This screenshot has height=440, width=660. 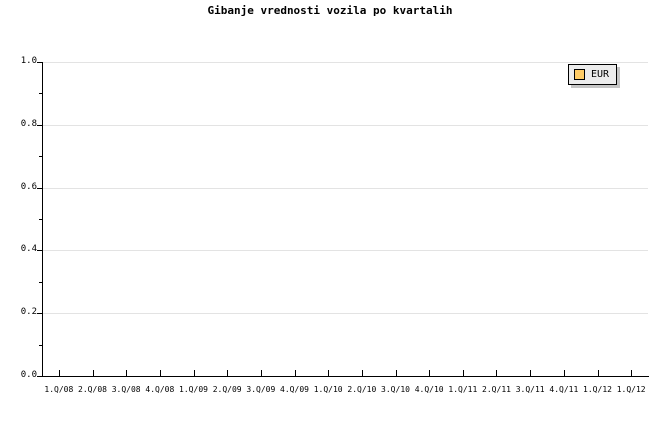 What do you see at coordinates (193, 389) in the screenshot?
I see `x-axis-tick-label: 1.Q/09` at bounding box center [193, 389].